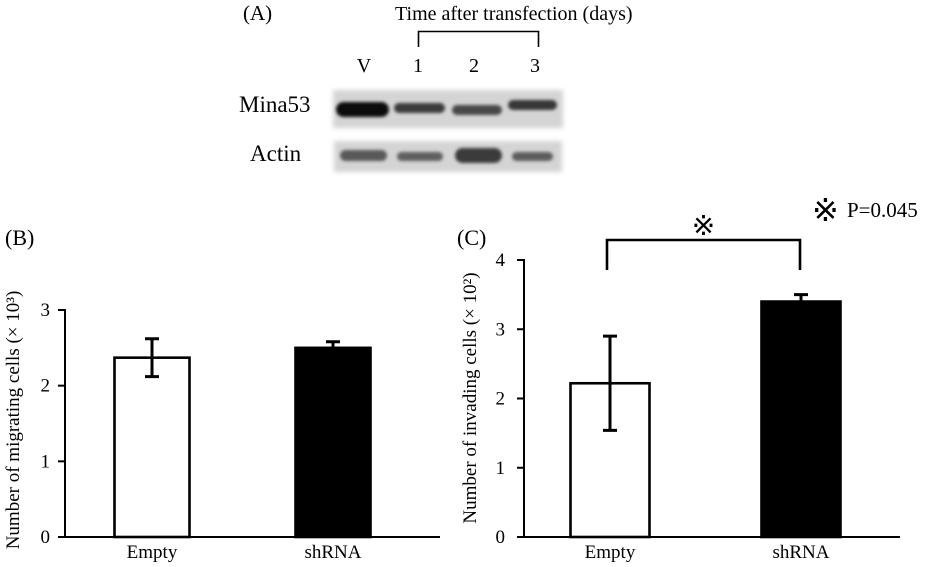 The image size is (927, 567). Describe the element at coordinates (448, 131) in the screenshot. I see `blot-image` at that location.